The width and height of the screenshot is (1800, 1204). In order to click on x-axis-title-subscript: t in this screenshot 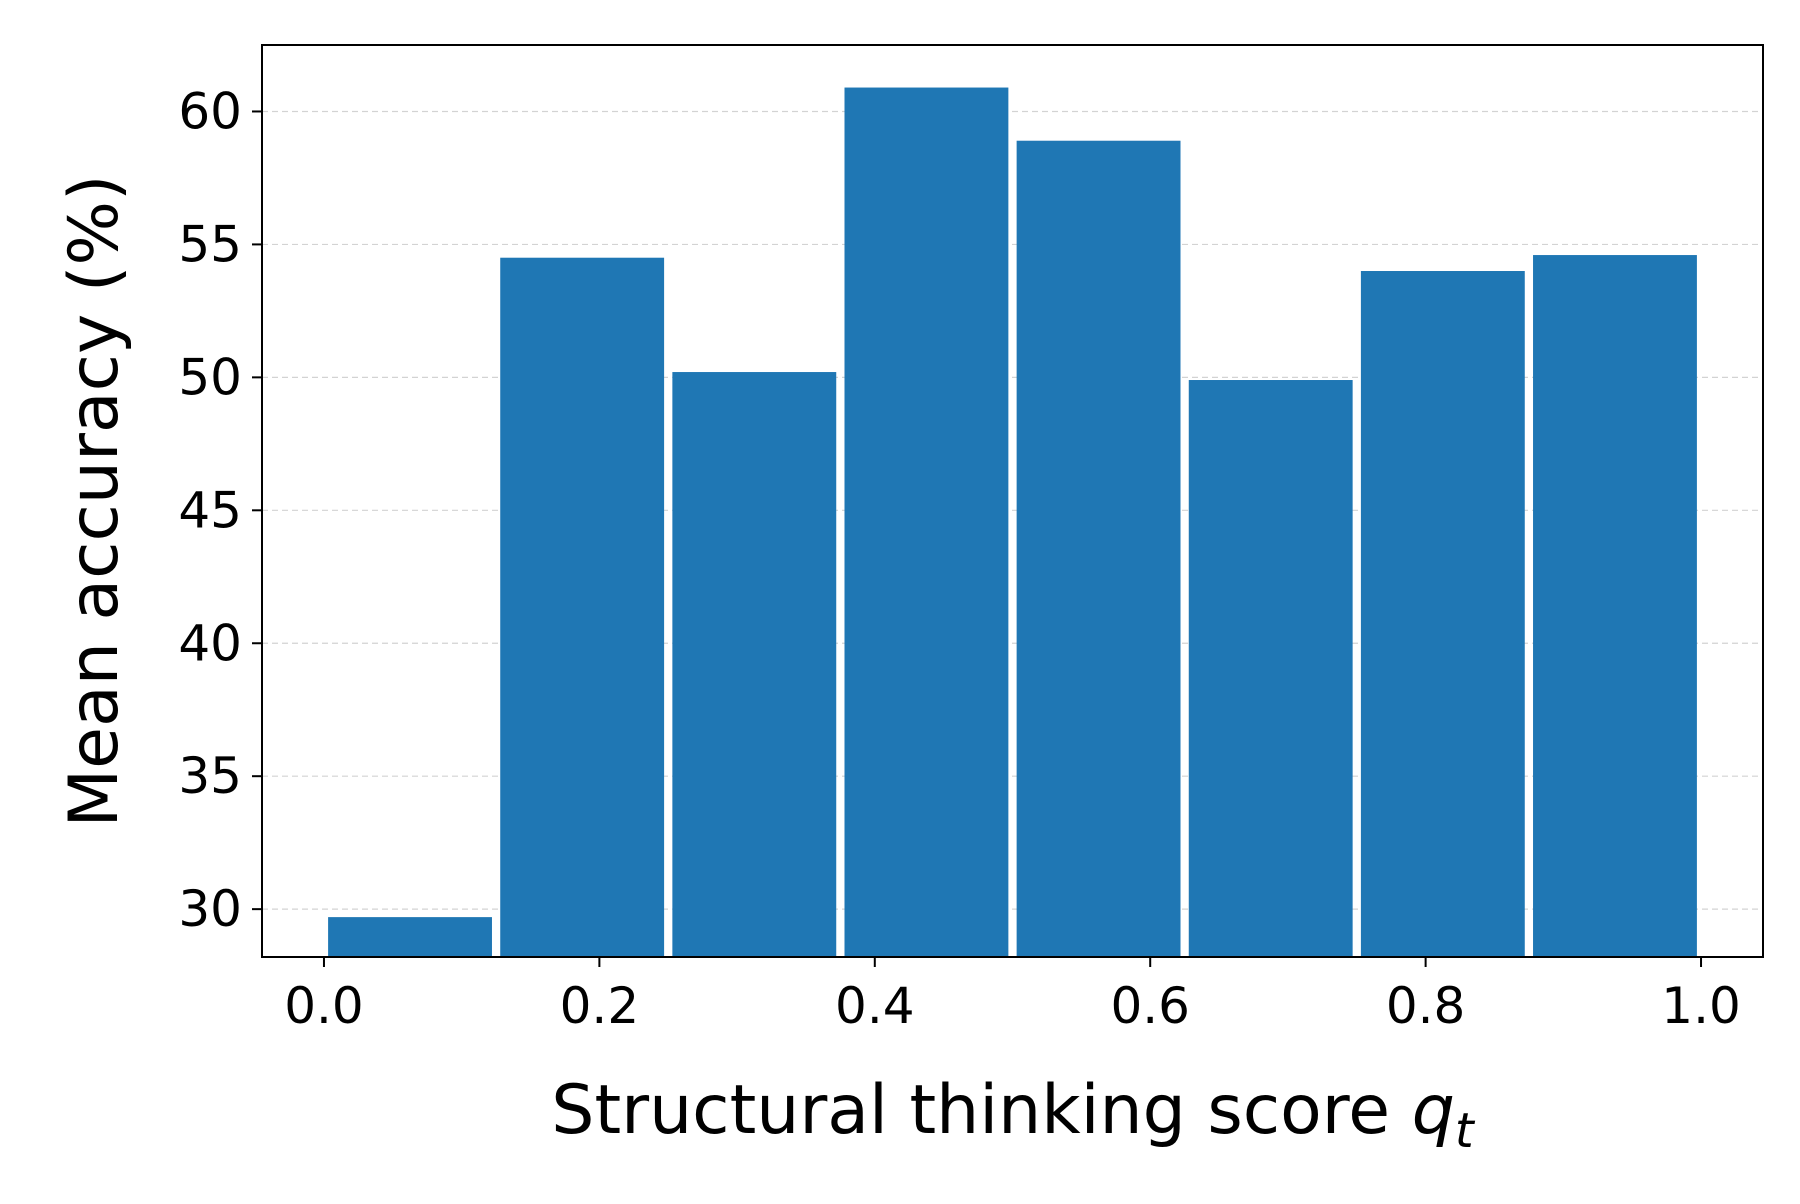, I will do `click(1465, 1131)`.